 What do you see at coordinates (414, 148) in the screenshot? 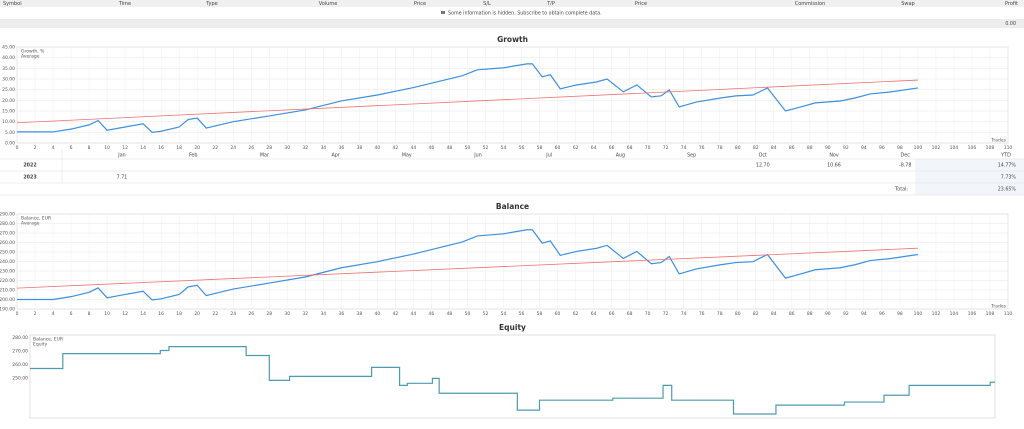
I see `x-tick-label: 44` at bounding box center [414, 148].